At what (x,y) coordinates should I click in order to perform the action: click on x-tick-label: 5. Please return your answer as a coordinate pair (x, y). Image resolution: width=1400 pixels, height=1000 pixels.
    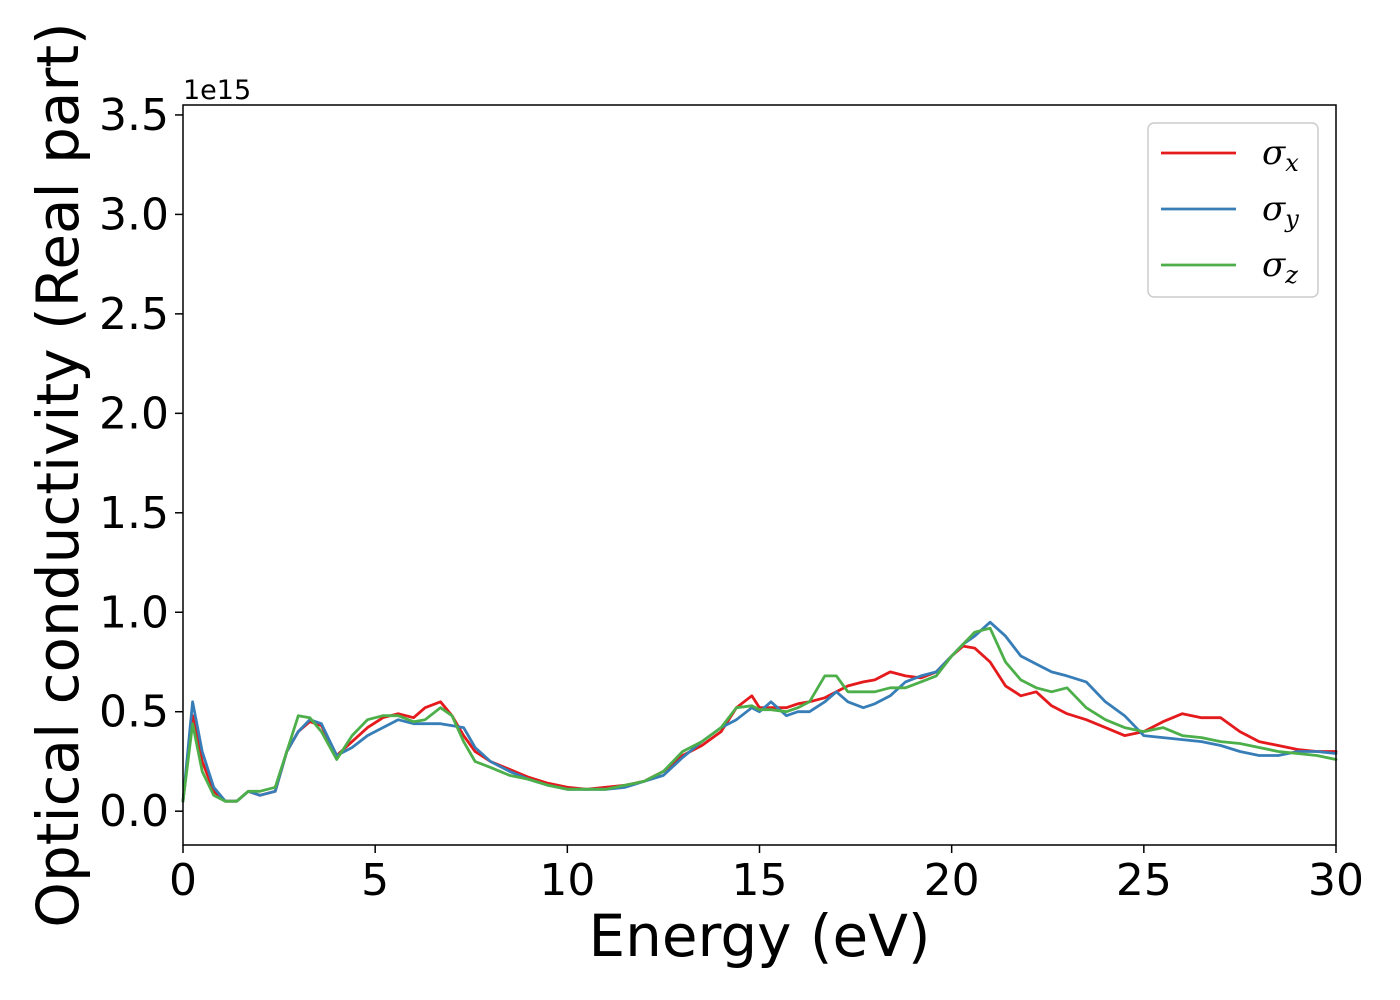
    Looking at the image, I should click on (375, 880).